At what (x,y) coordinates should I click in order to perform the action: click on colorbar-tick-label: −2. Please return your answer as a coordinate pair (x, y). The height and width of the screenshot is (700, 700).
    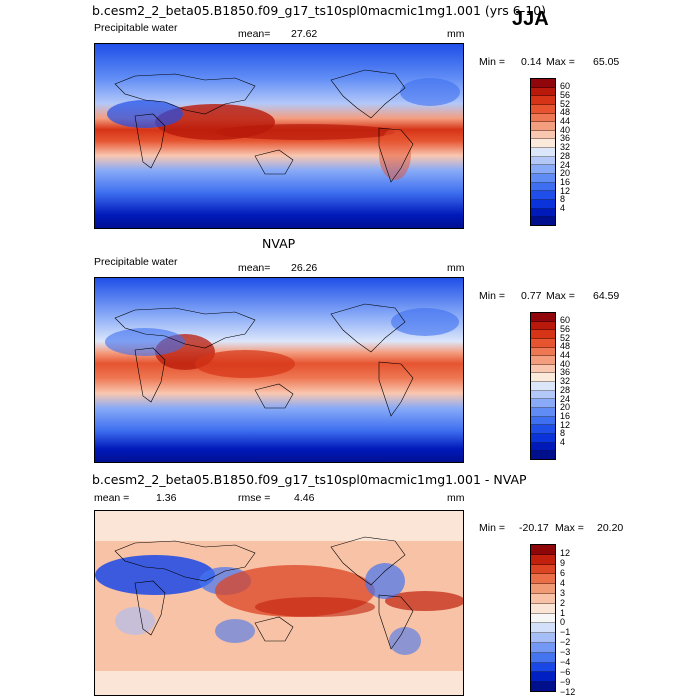
    Looking at the image, I should click on (565, 642).